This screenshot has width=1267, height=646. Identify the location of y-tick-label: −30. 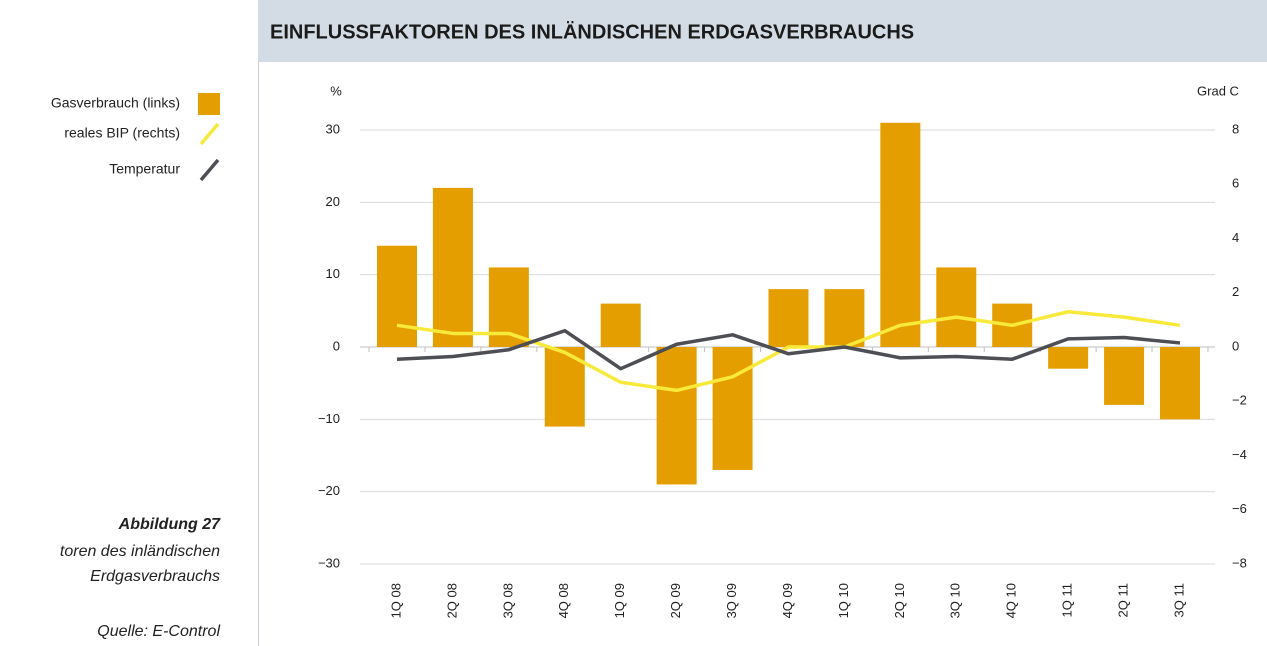
(329, 562).